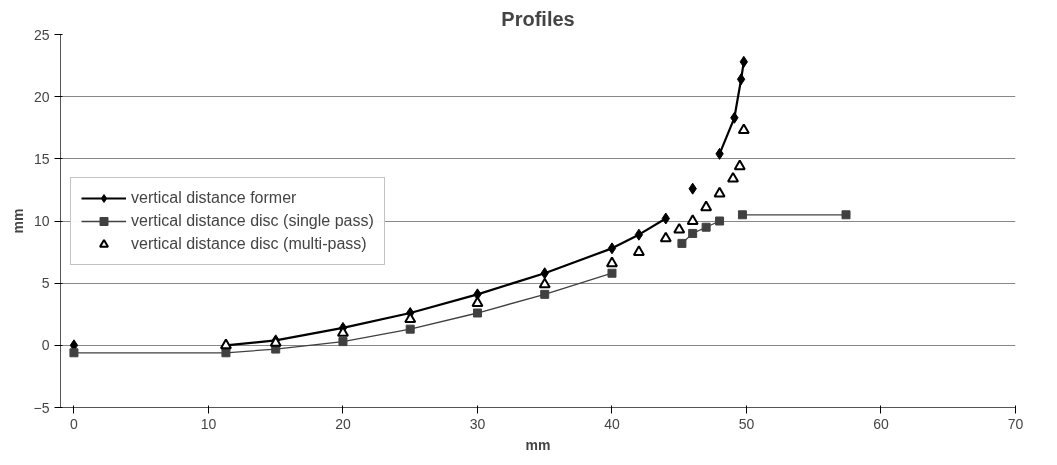 The image size is (1057, 465). Describe the element at coordinates (538, 444) in the screenshot. I see `x-axis-title: mm` at that location.